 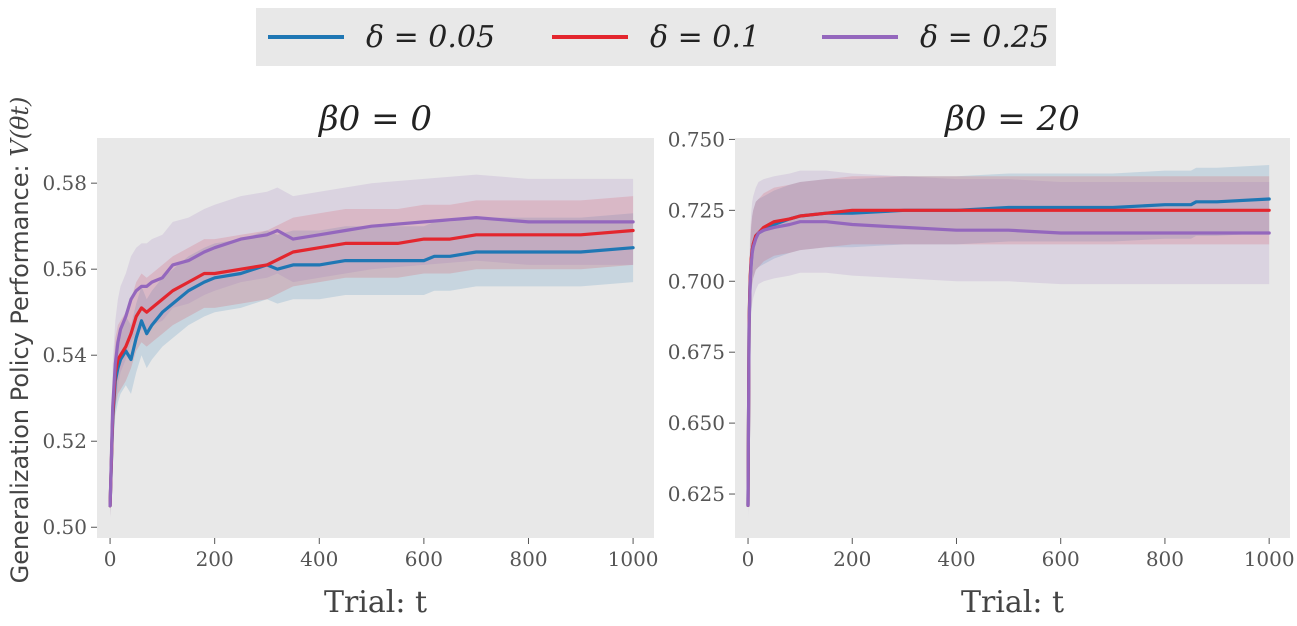 I want to click on y-tick-label: 0.54, so click(x=64, y=355).